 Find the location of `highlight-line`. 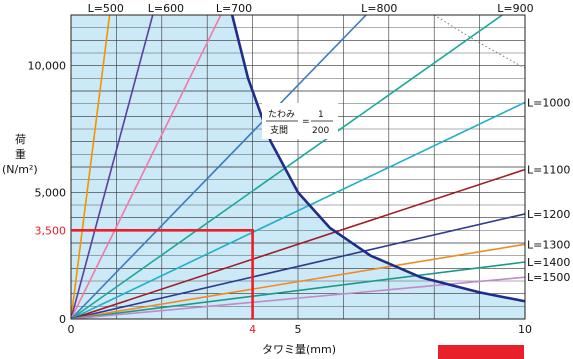

highlight-line is located at coordinates (162, 274).